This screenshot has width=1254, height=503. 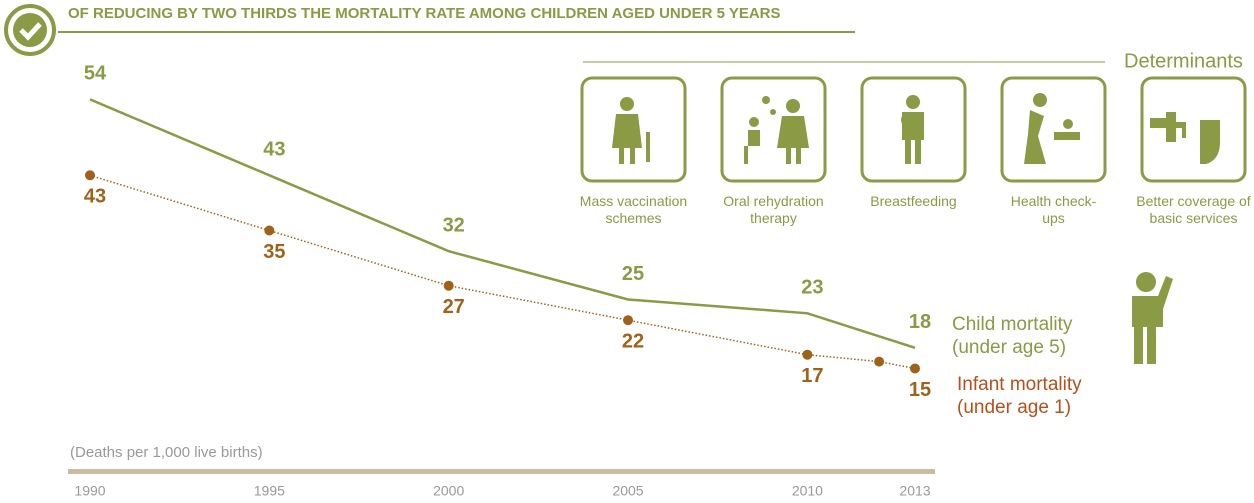 What do you see at coordinates (89, 491) in the screenshot?
I see `x-tick-label: 1990` at bounding box center [89, 491].